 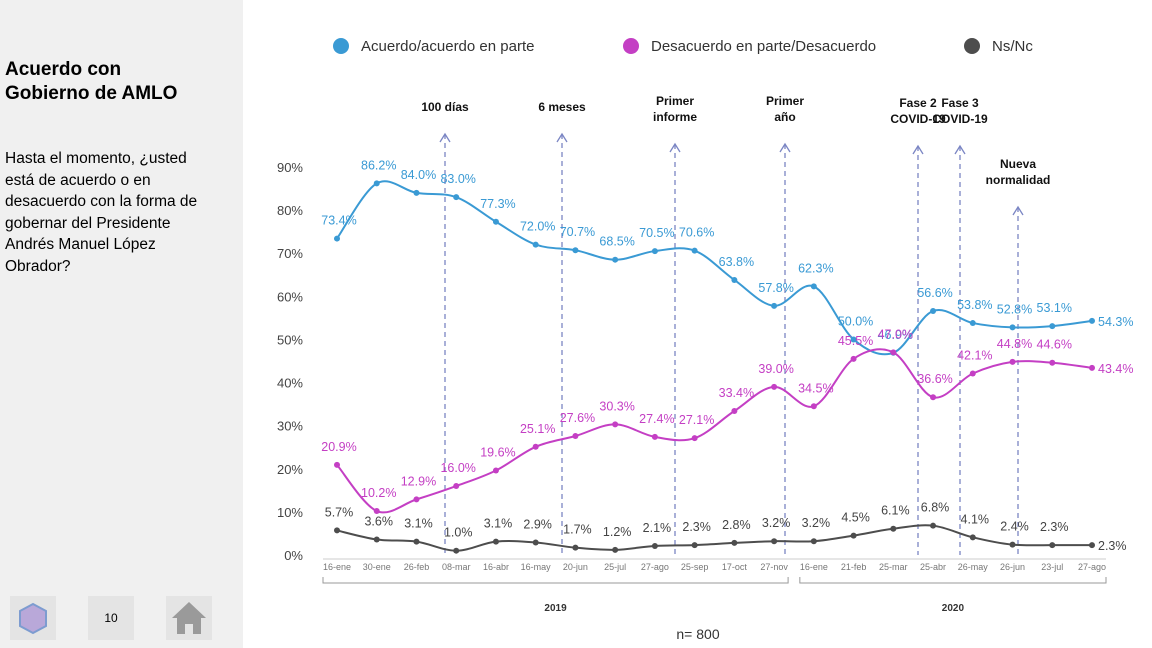 What do you see at coordinates (784, 117) in the screenshot?
I see `event-label: año` at bounding box center [784, 117].